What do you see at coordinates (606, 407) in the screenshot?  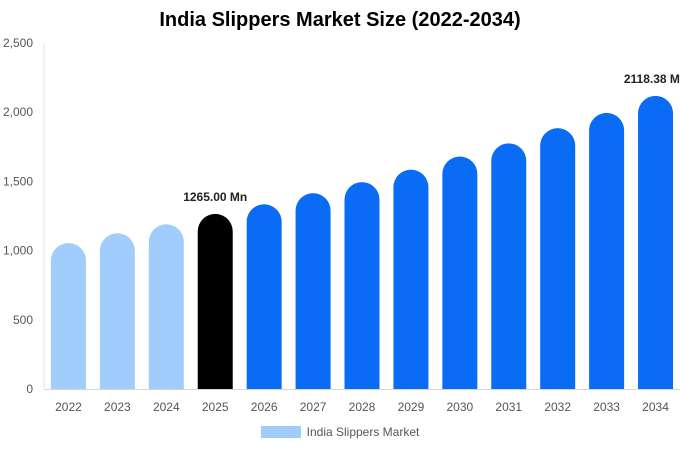 I see `x-tick-label: 2033` at bounding box center [606, 407].